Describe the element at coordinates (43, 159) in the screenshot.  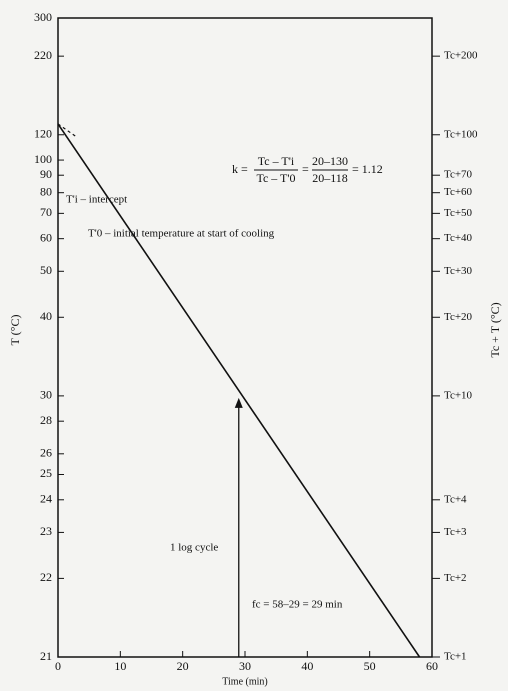
I see `y-tick-label: 100` at that location.